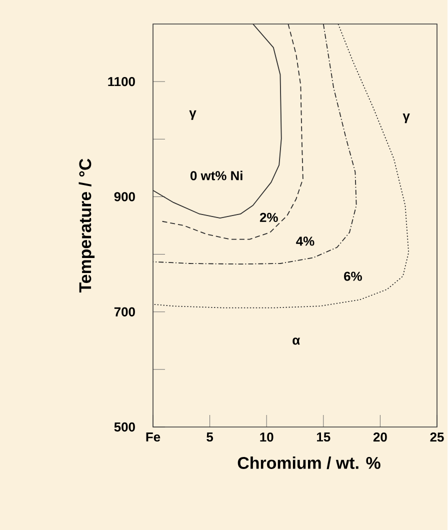  I want to click on annotation: α, so click(296, 341).